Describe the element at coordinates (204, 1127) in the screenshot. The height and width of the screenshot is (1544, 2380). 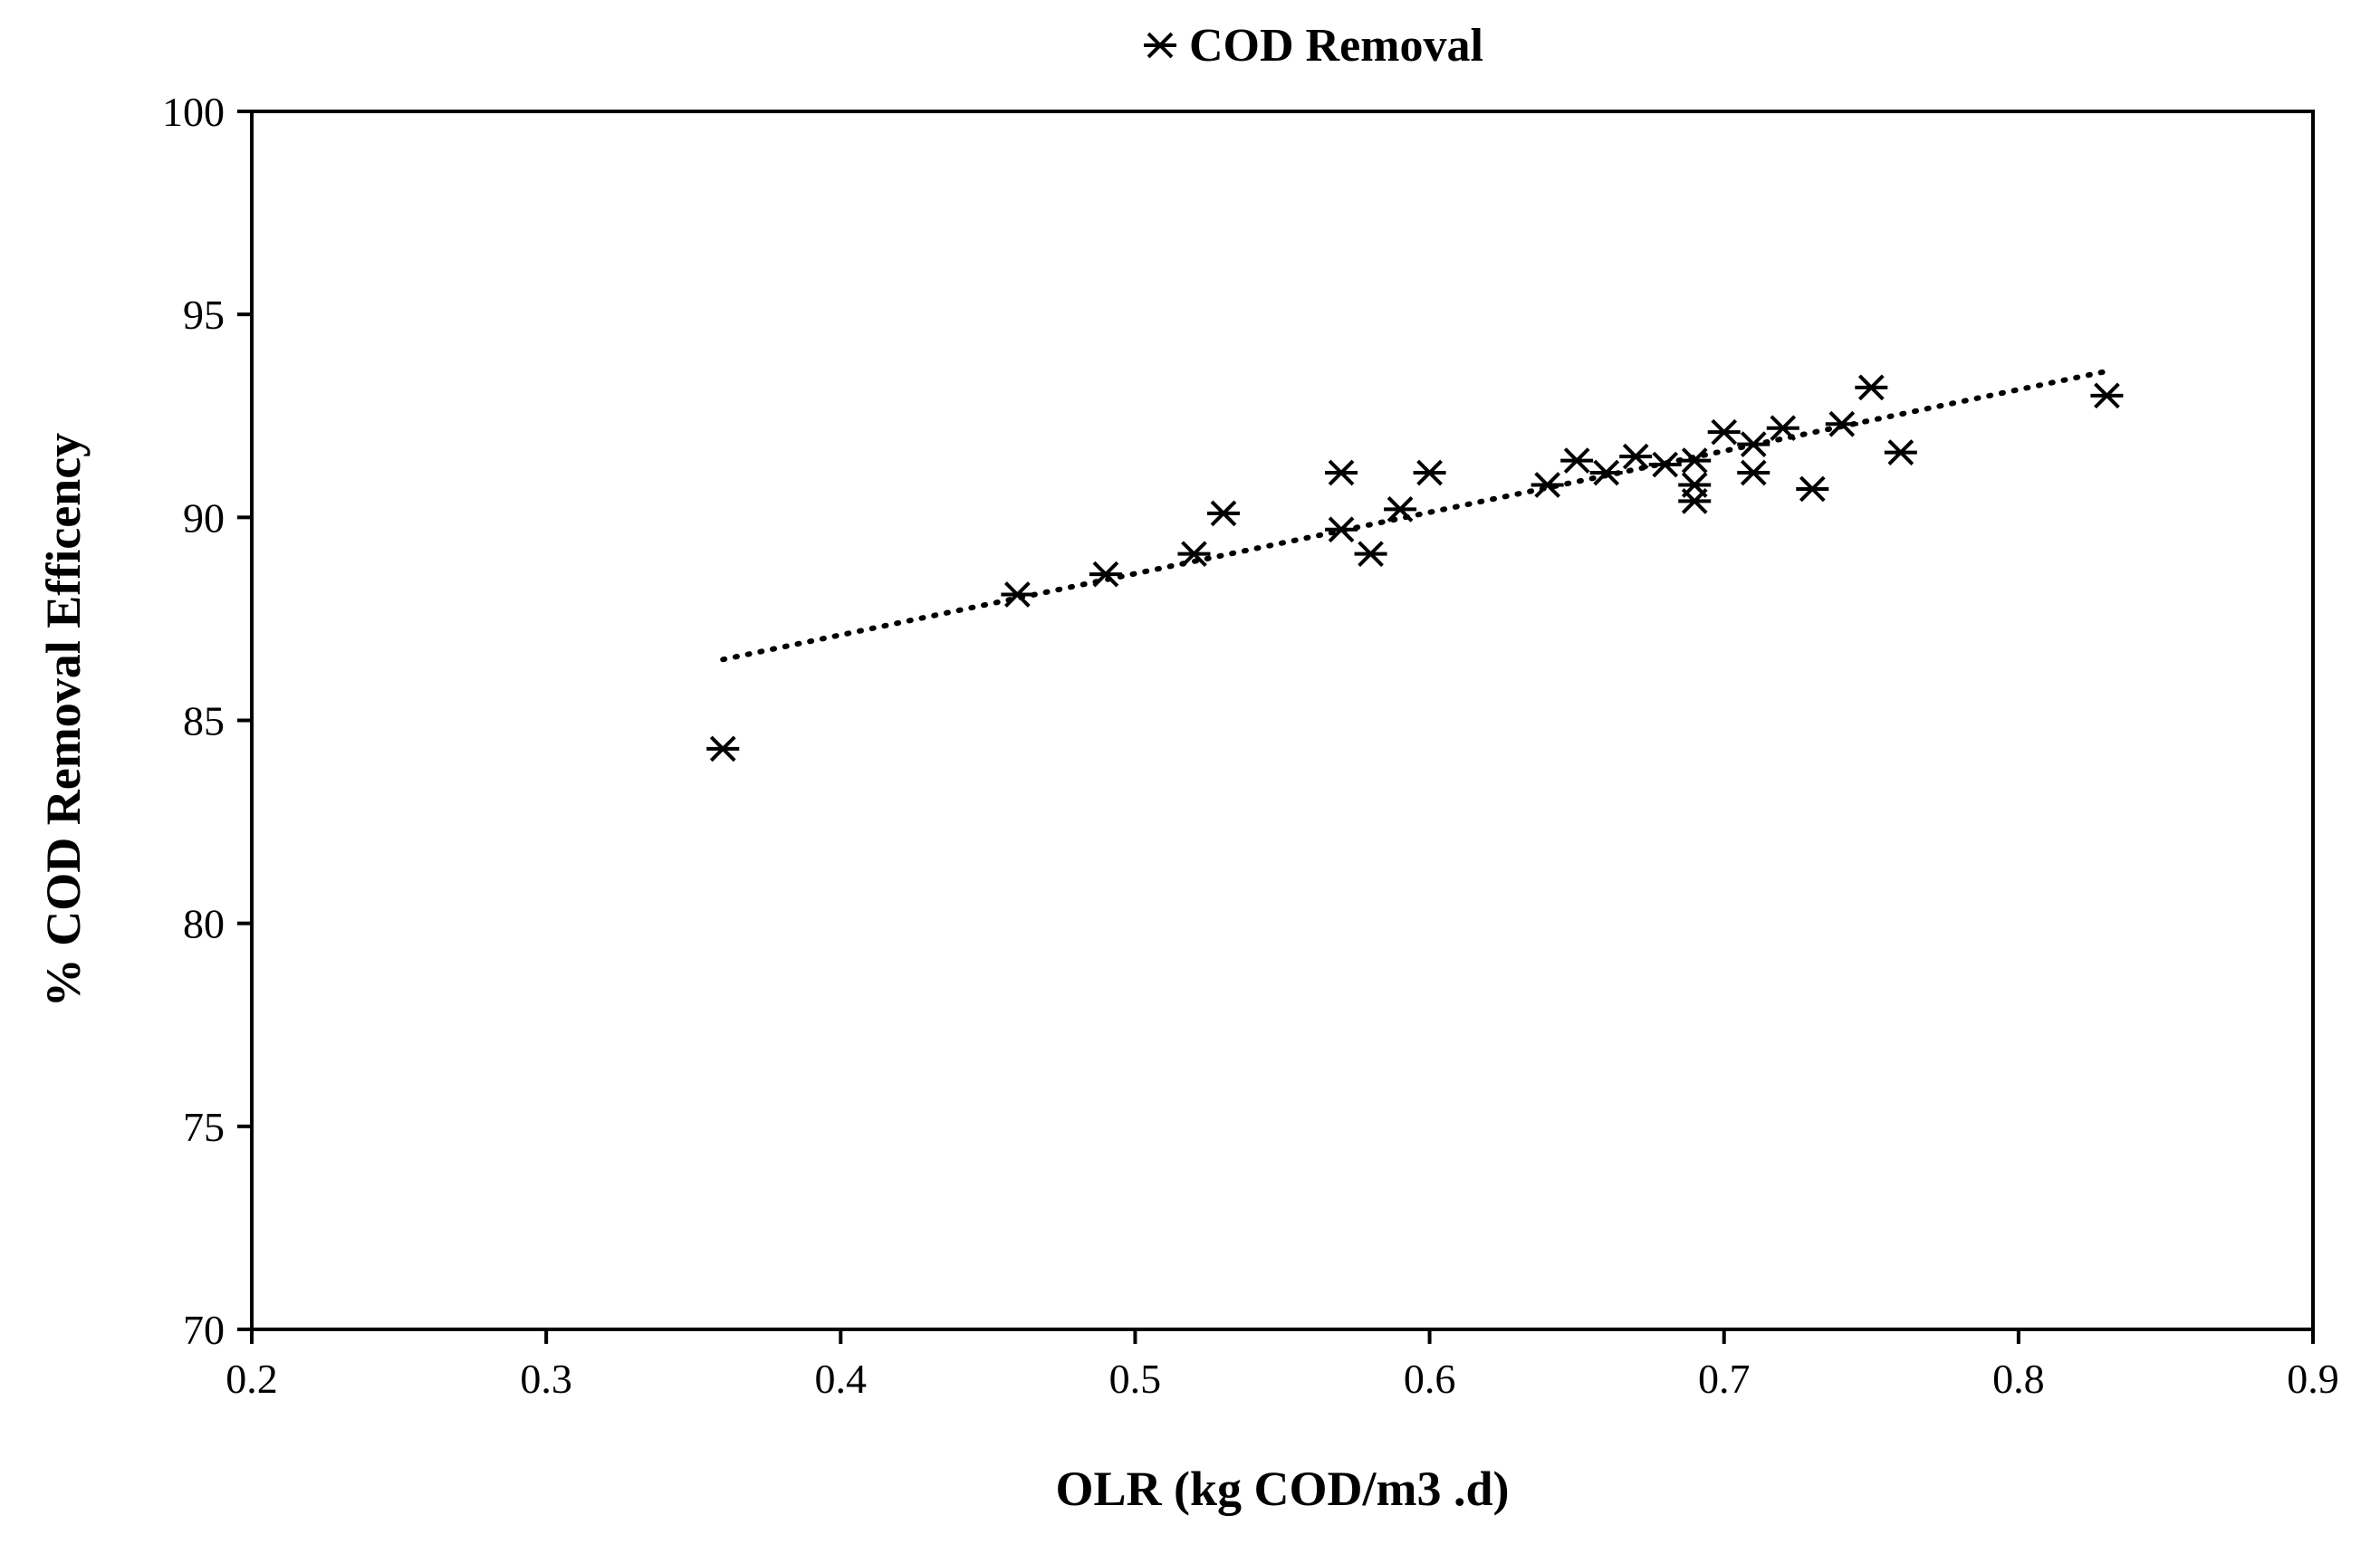
I see `y-tick-label: 75` at that location.